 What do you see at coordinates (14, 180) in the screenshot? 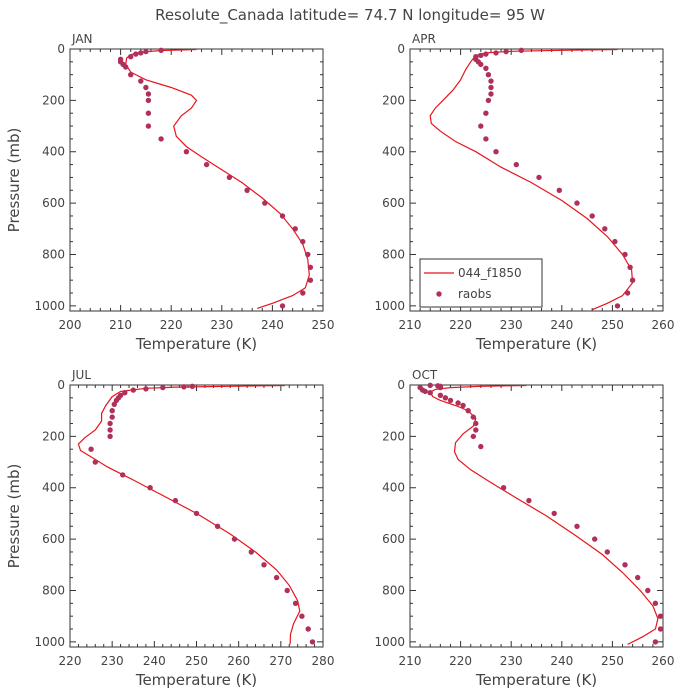
I see `y-axis-label: Pressure (mb)` at bounding box center [14, 180].